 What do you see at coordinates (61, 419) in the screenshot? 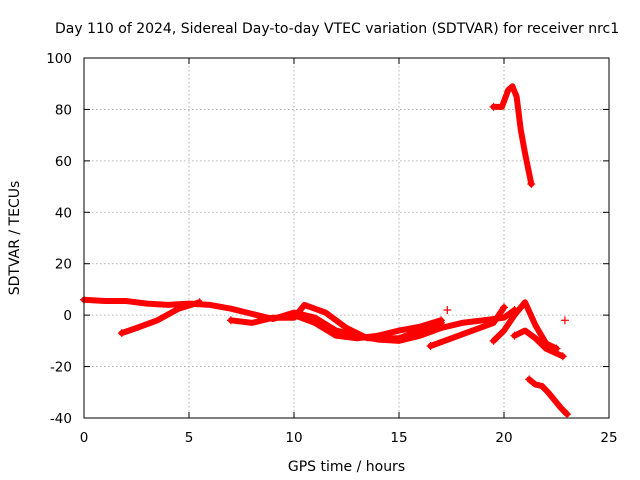
I see `y-tick-label: -40` at bounding box center [61, 419].